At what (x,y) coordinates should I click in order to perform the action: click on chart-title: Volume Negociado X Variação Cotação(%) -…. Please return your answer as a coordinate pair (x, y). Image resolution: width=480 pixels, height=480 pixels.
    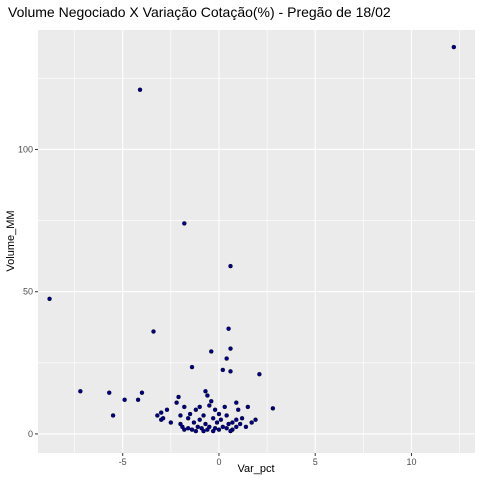
    Looking at the image, I should click on (199, 12).